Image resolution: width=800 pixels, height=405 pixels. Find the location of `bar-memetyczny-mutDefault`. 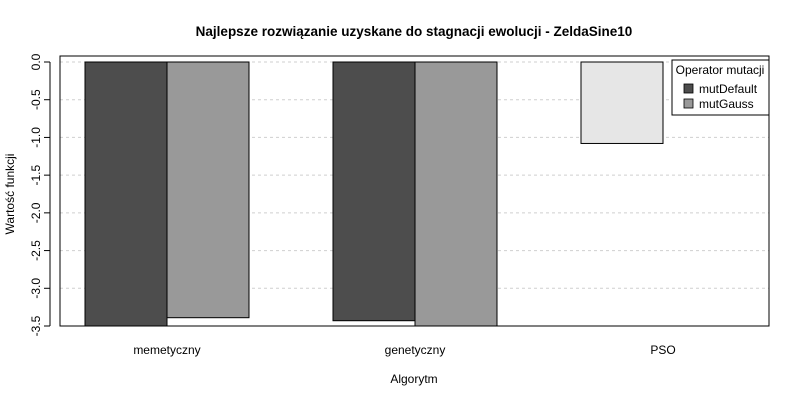

bar-memetyczny-mutDefault is located at coordinates (126, 194).